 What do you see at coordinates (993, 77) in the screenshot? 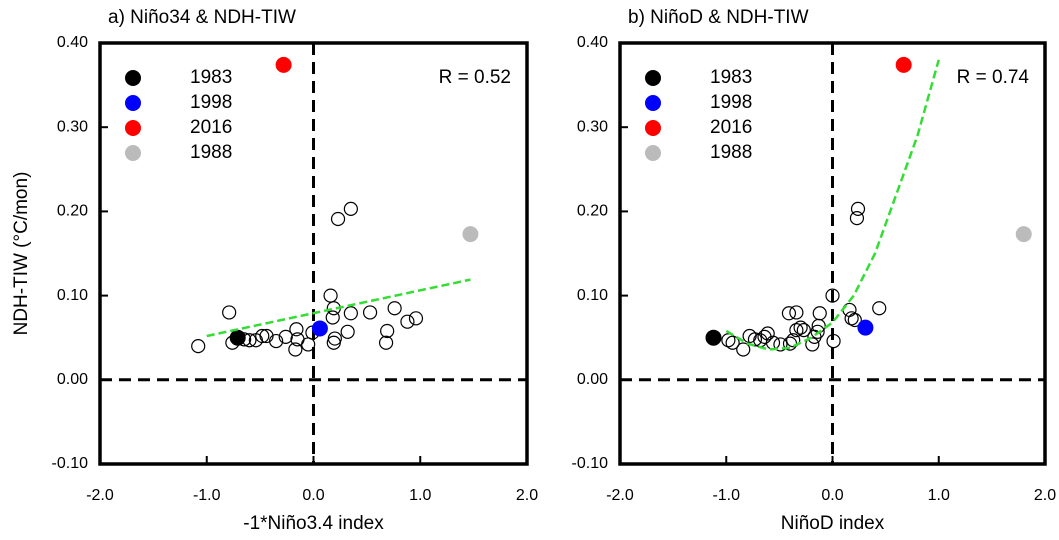
I see `annotation: R = 0.74` at bounding box center [993, 77].